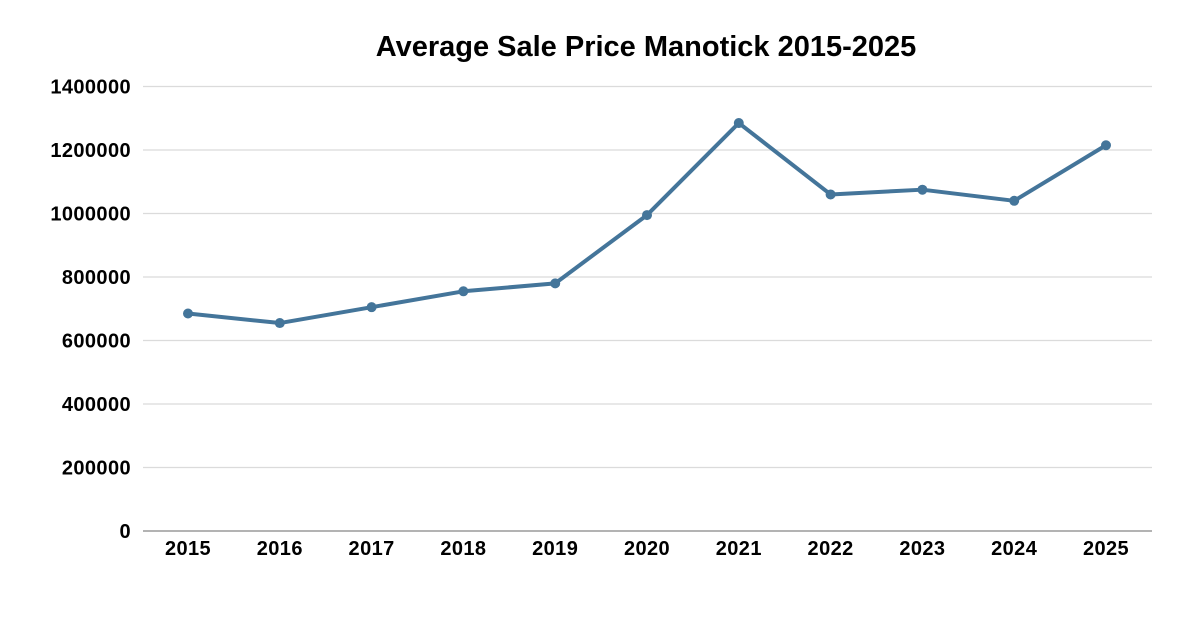  What do you see at coordinates (280, 549) in the screenshot?
I see `x-tick-label: 2016` at bounding box center [280, 549].